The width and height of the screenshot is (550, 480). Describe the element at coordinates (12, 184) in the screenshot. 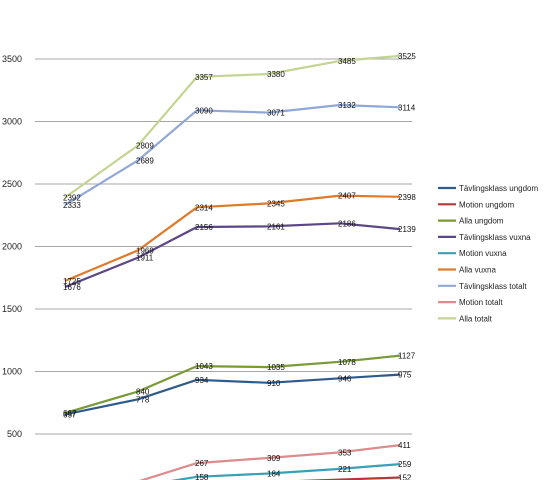

I see `y-tick-label-2500: 2500` at that location.